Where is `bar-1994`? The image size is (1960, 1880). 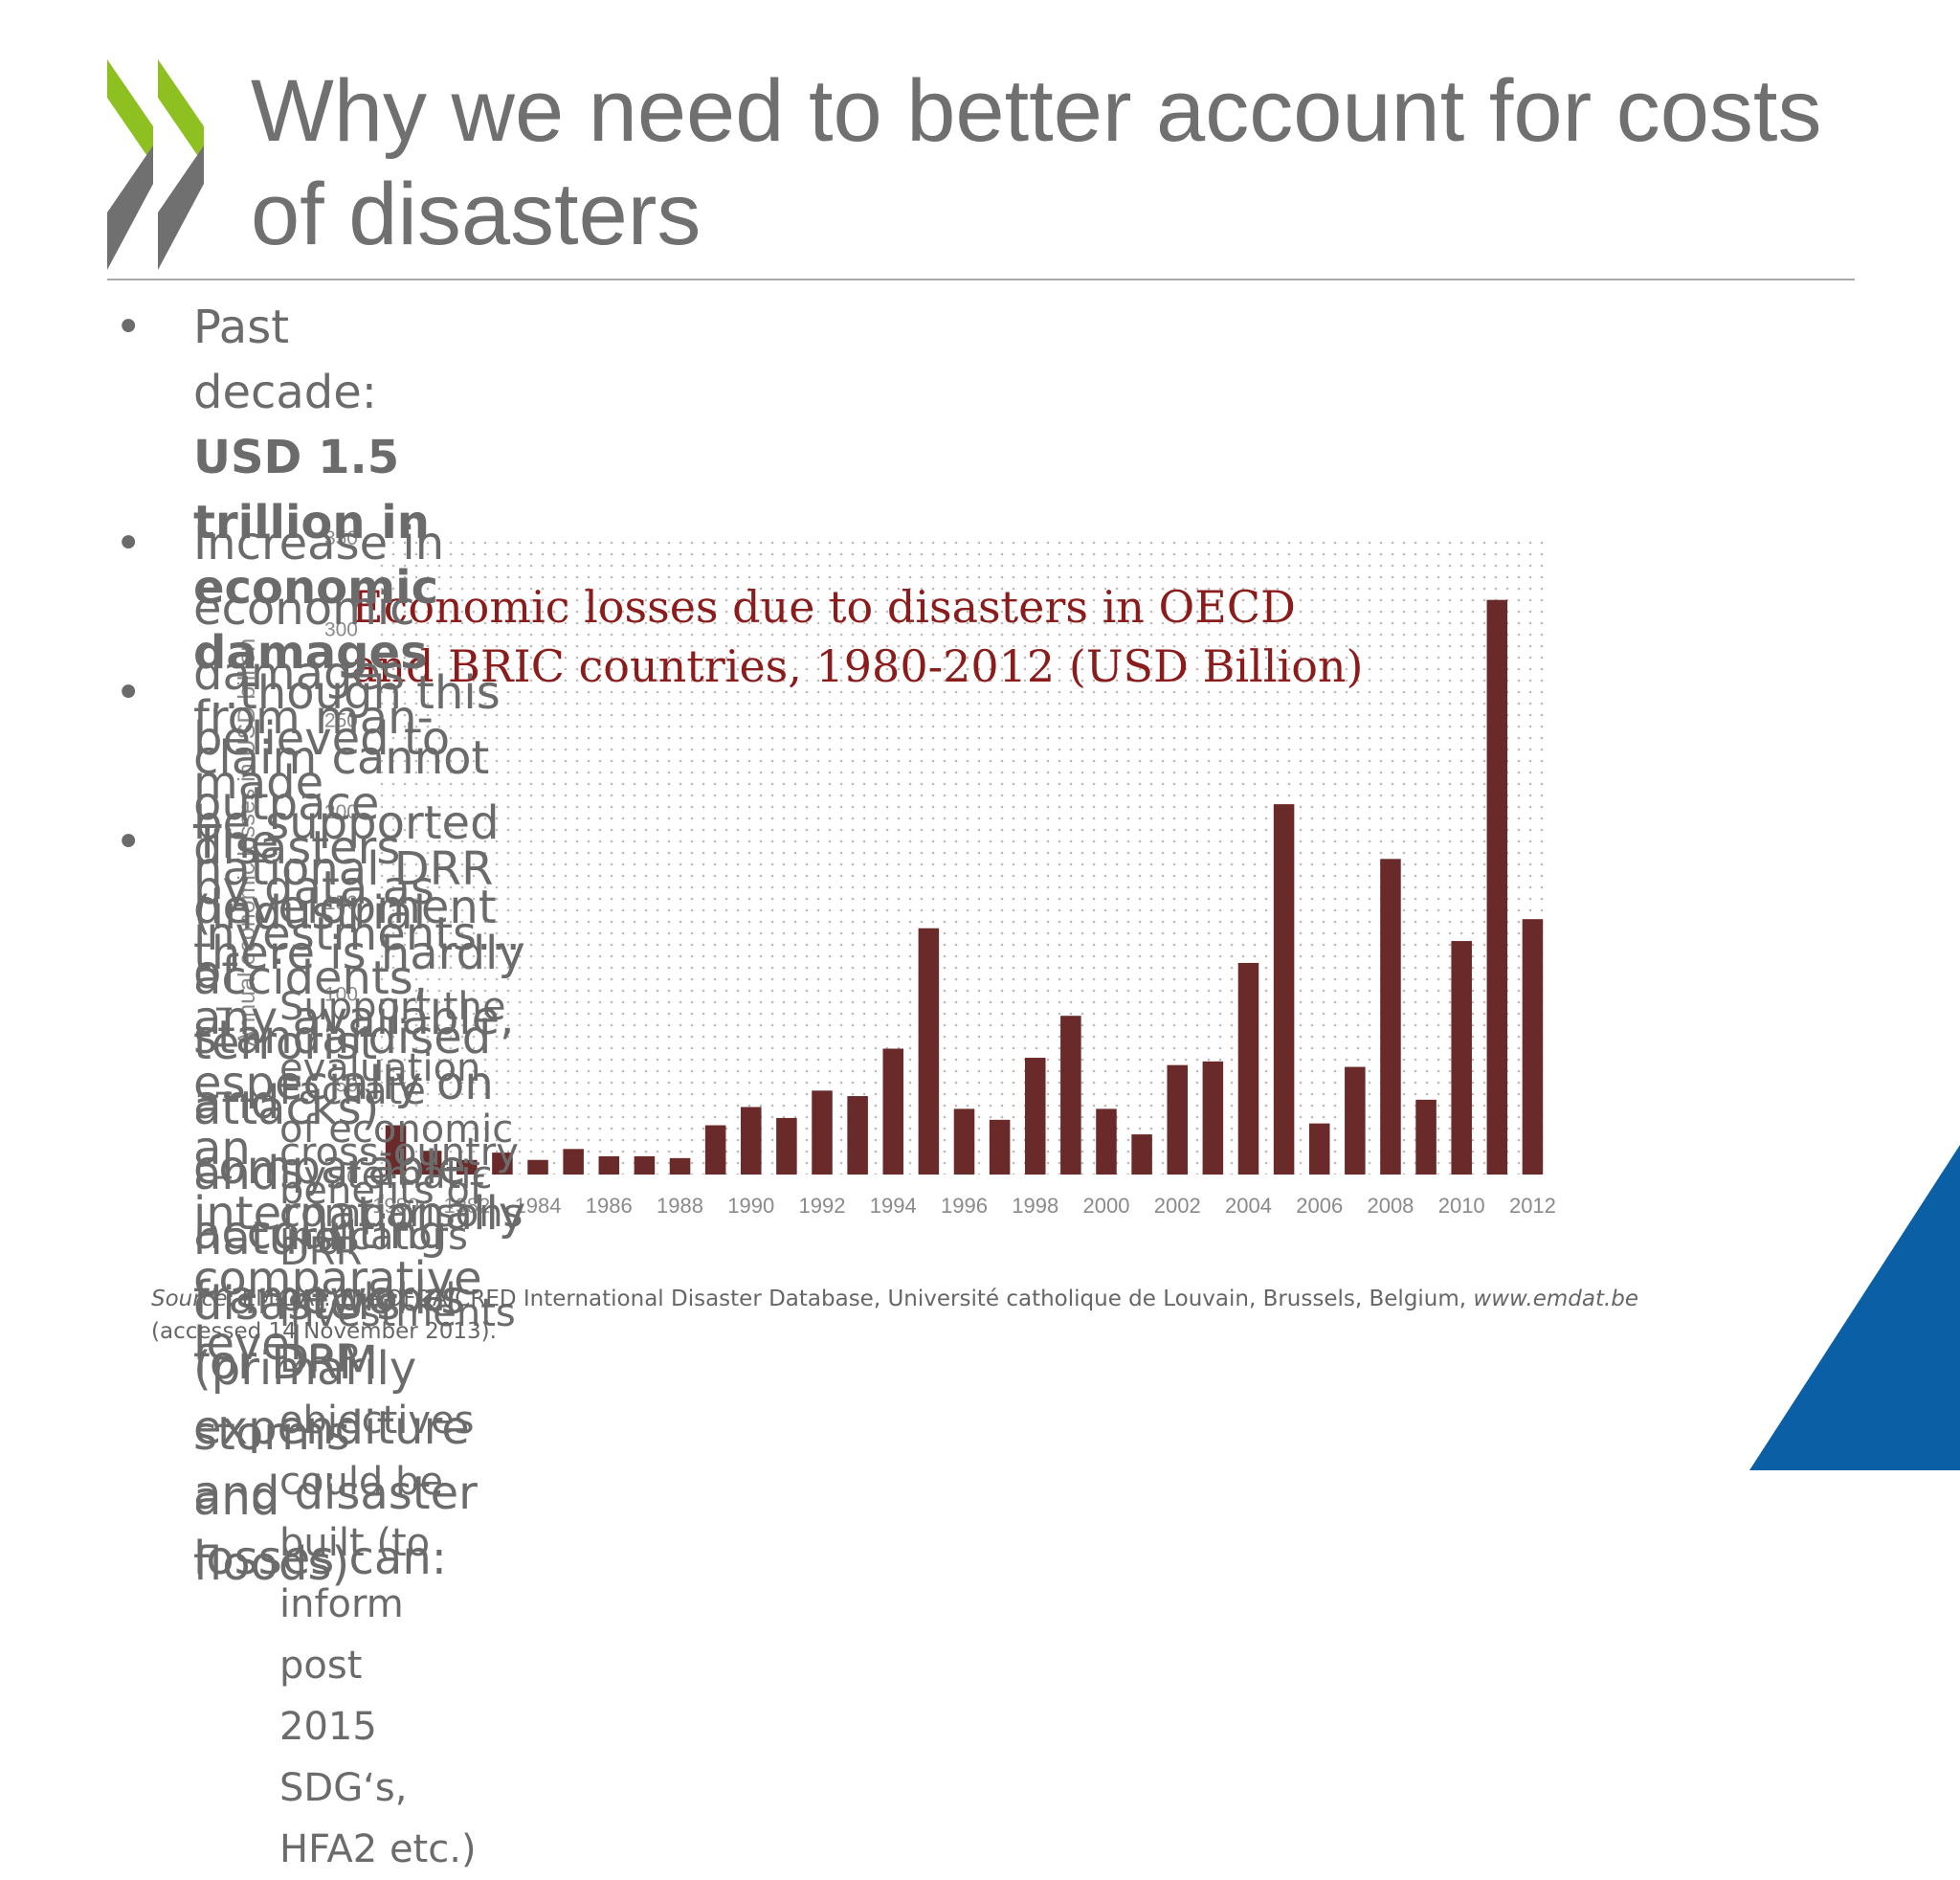 bar-1994 is located at coordinates (893, 1111).